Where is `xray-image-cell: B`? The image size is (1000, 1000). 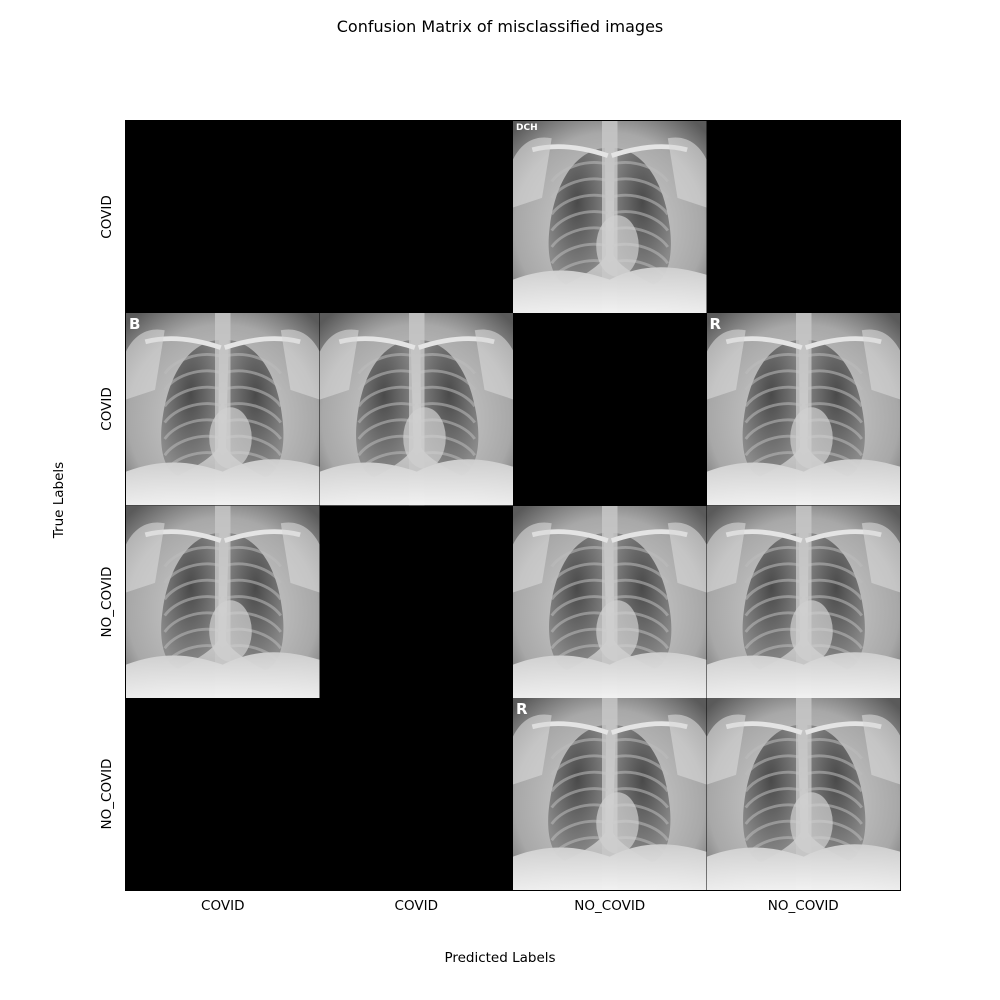 xray-image-cell: B is located at coordinates (223, 410).